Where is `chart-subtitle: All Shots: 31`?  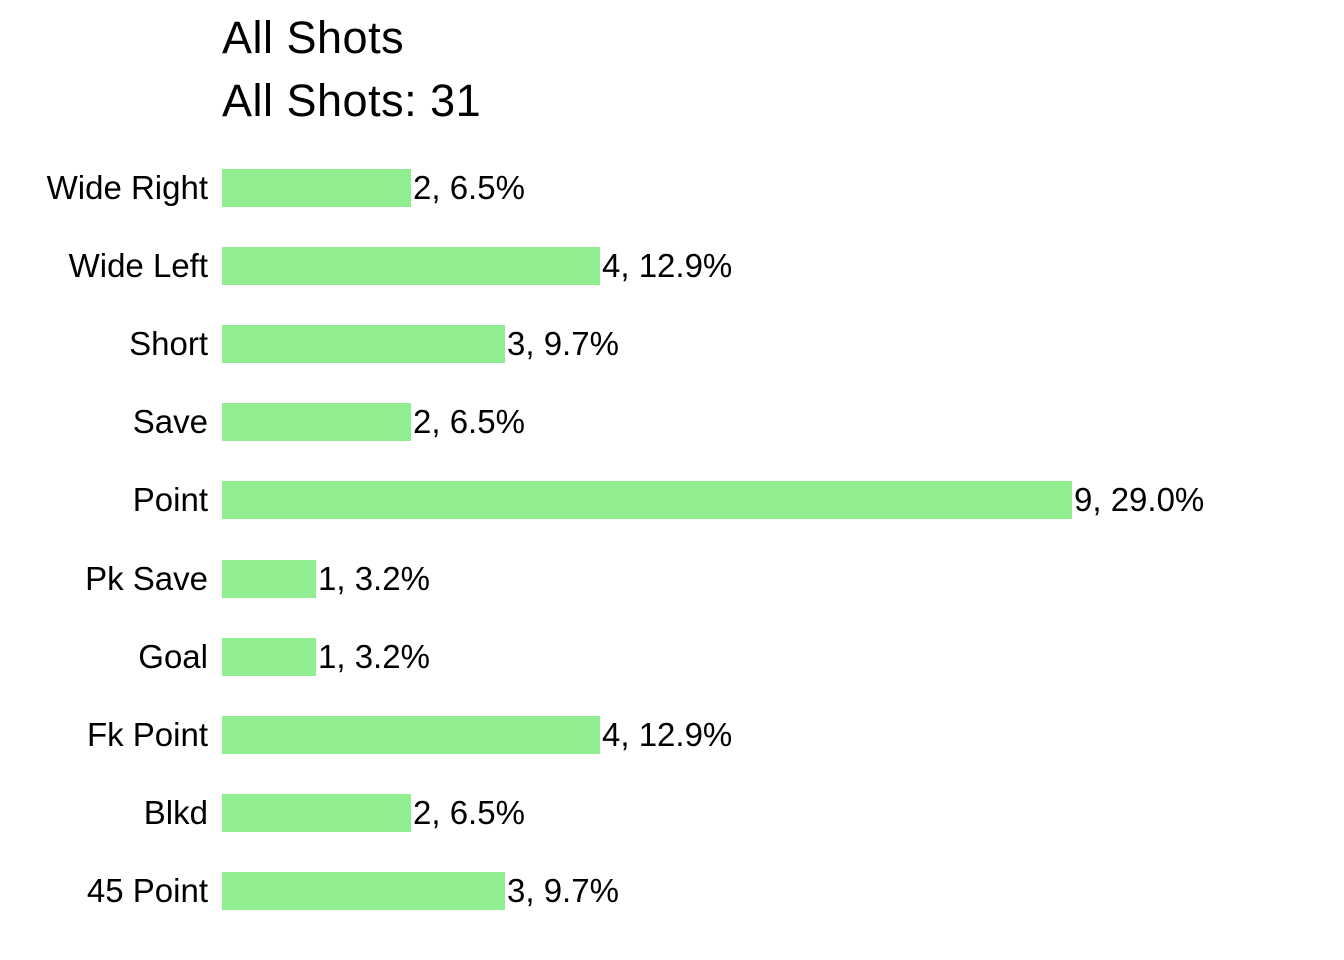 chart-subtitle: All Shots: 31 is located at coordinates (352, 100).